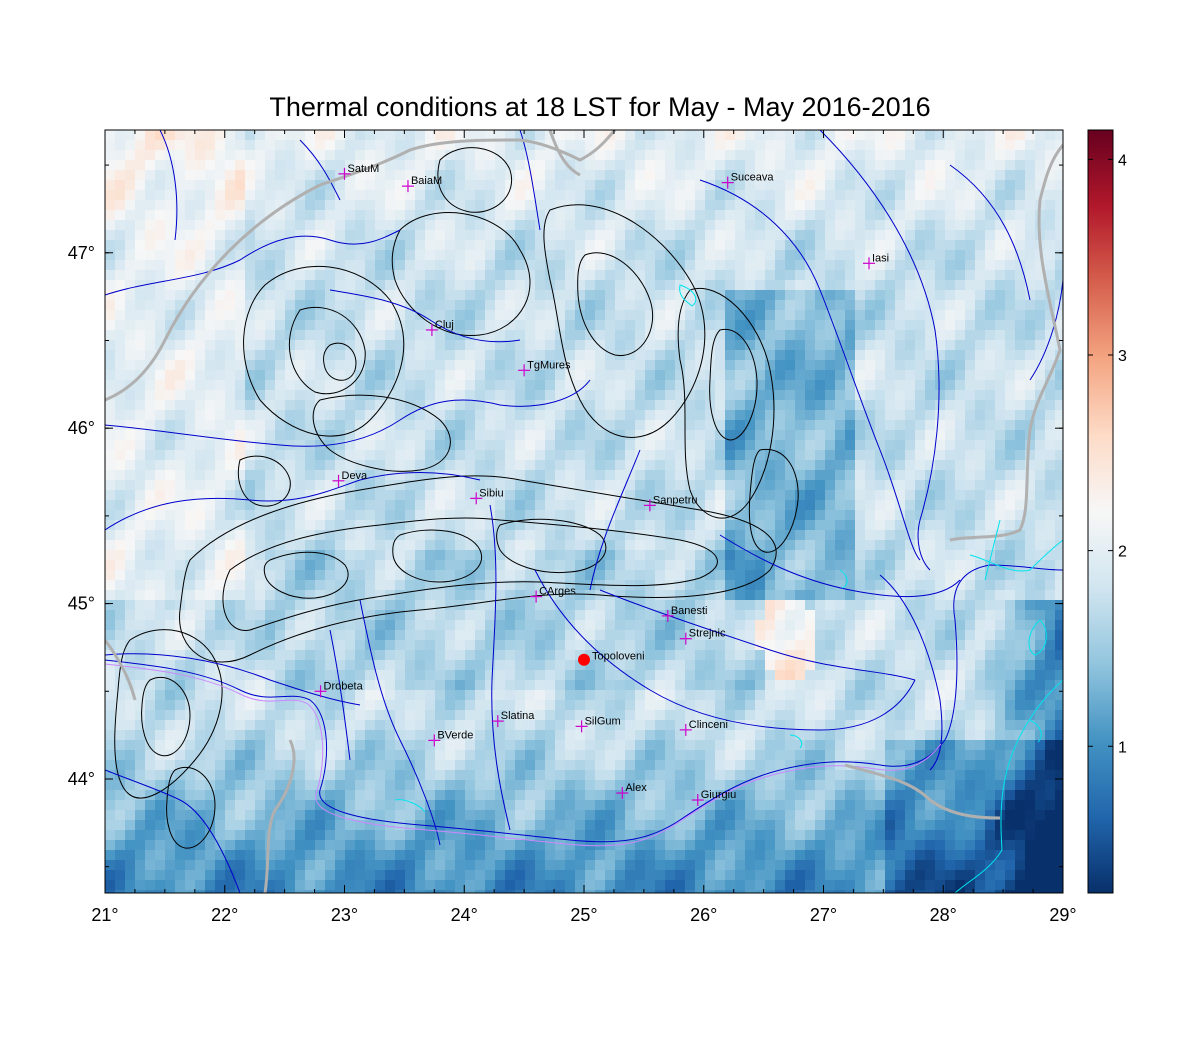  I want to click on colorbar: 1 2 3 4, so click(1107, 511).